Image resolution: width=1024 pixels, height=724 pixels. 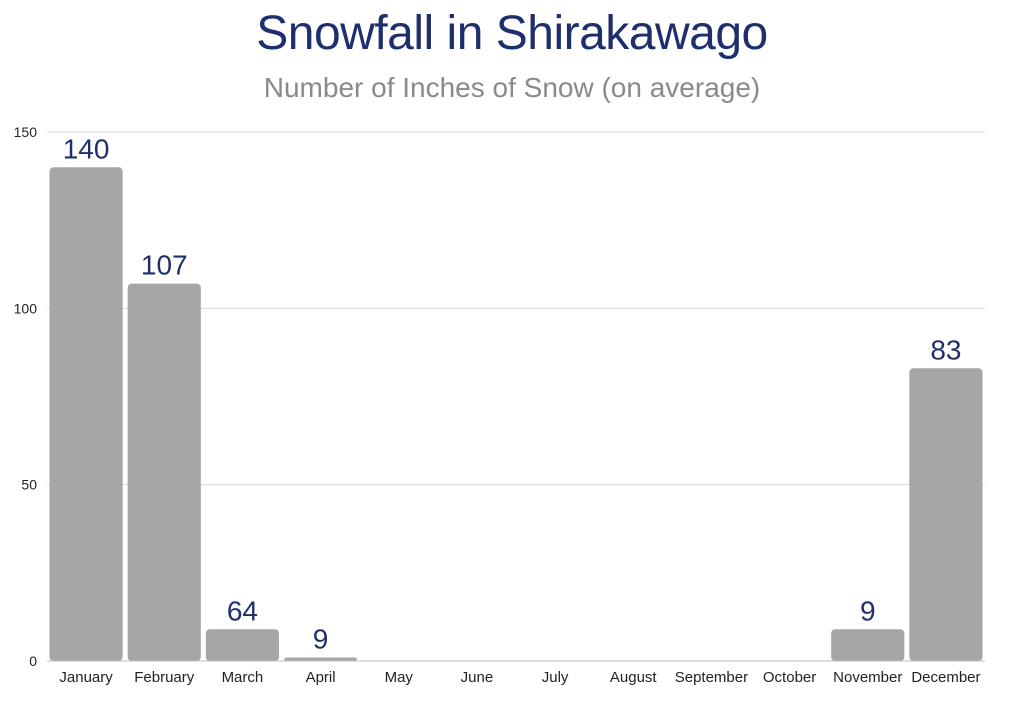 I want to click on x-tick-label-march: March, so click(x=243, y=677).